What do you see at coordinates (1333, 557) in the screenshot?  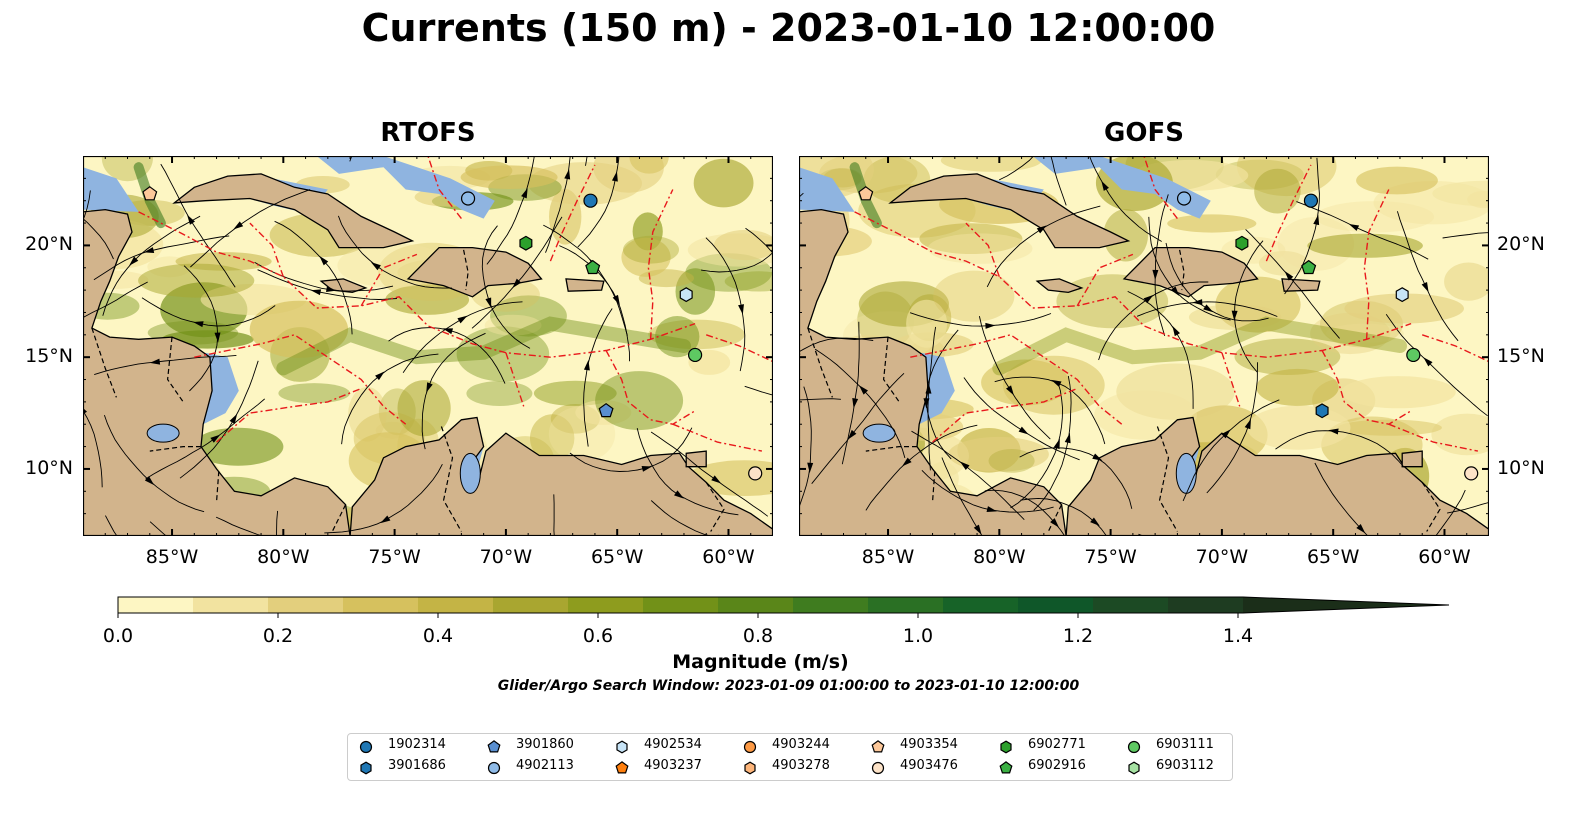 I see `lon-tick-label: 65°W` at bounding box center [1333, 557].